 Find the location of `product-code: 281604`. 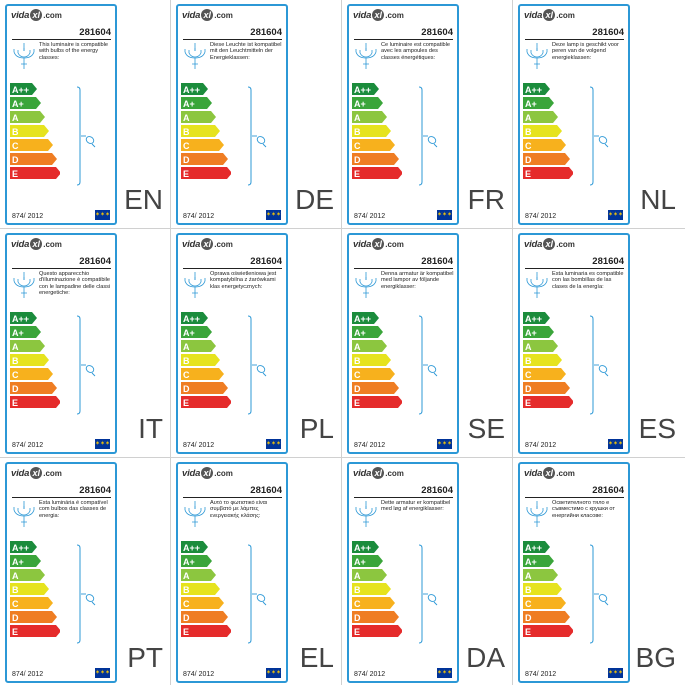

product-code: 281604 is located at coordinates (266, 261).